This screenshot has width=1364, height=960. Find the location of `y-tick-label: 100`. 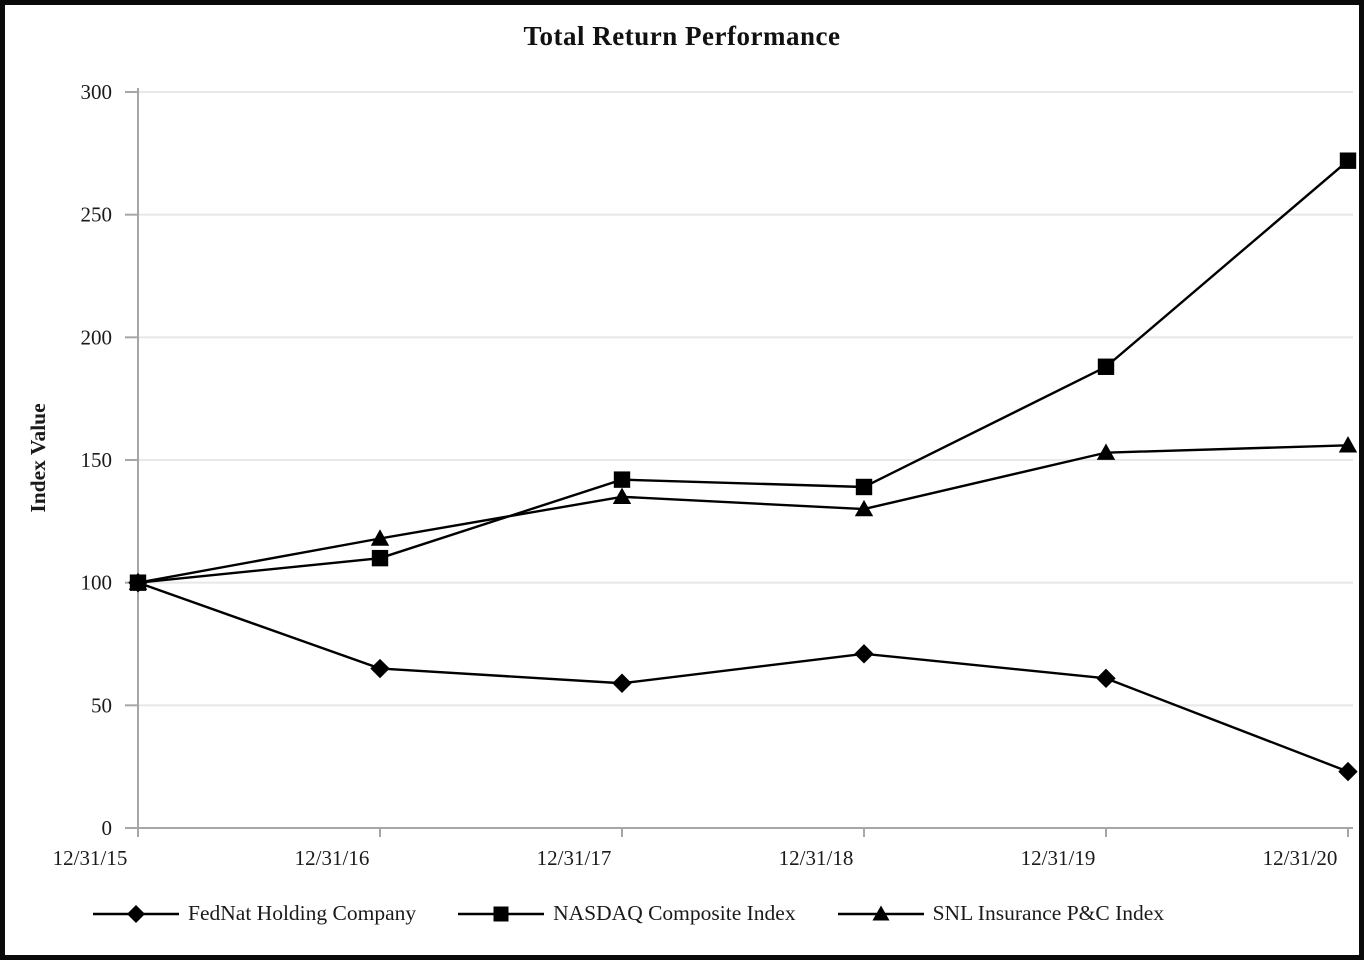

y-tick-label: 100 is located at coordinates (97, 583).